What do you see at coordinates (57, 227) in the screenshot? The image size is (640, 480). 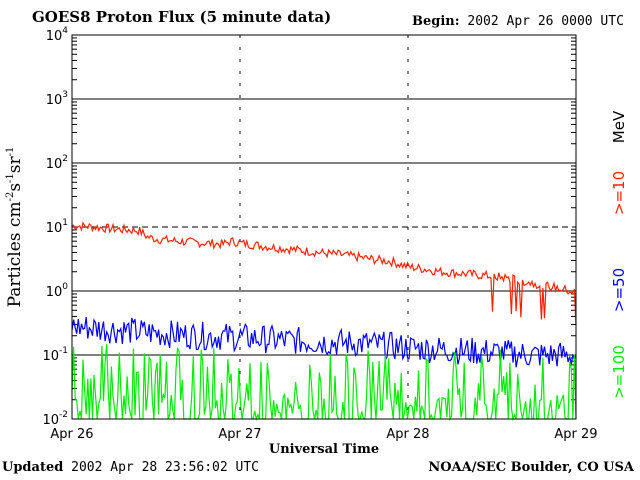 I see `y-tick-label: 10¹` at bounding box center [57, 227].